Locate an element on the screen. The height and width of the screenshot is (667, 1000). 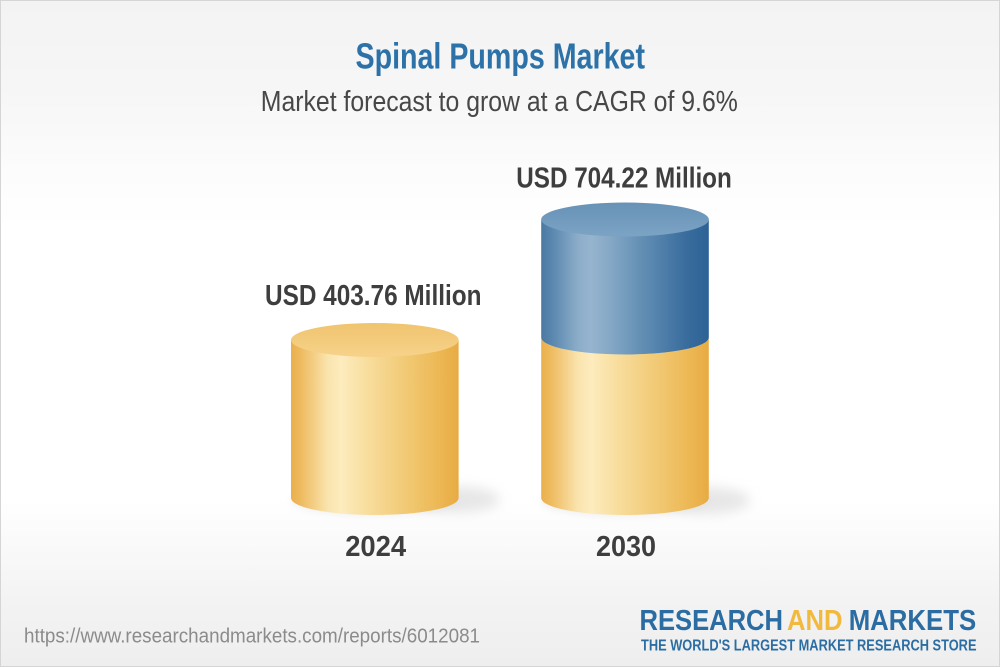
svg-text: USD 704.22 Million is located at coordinates (624, 179).